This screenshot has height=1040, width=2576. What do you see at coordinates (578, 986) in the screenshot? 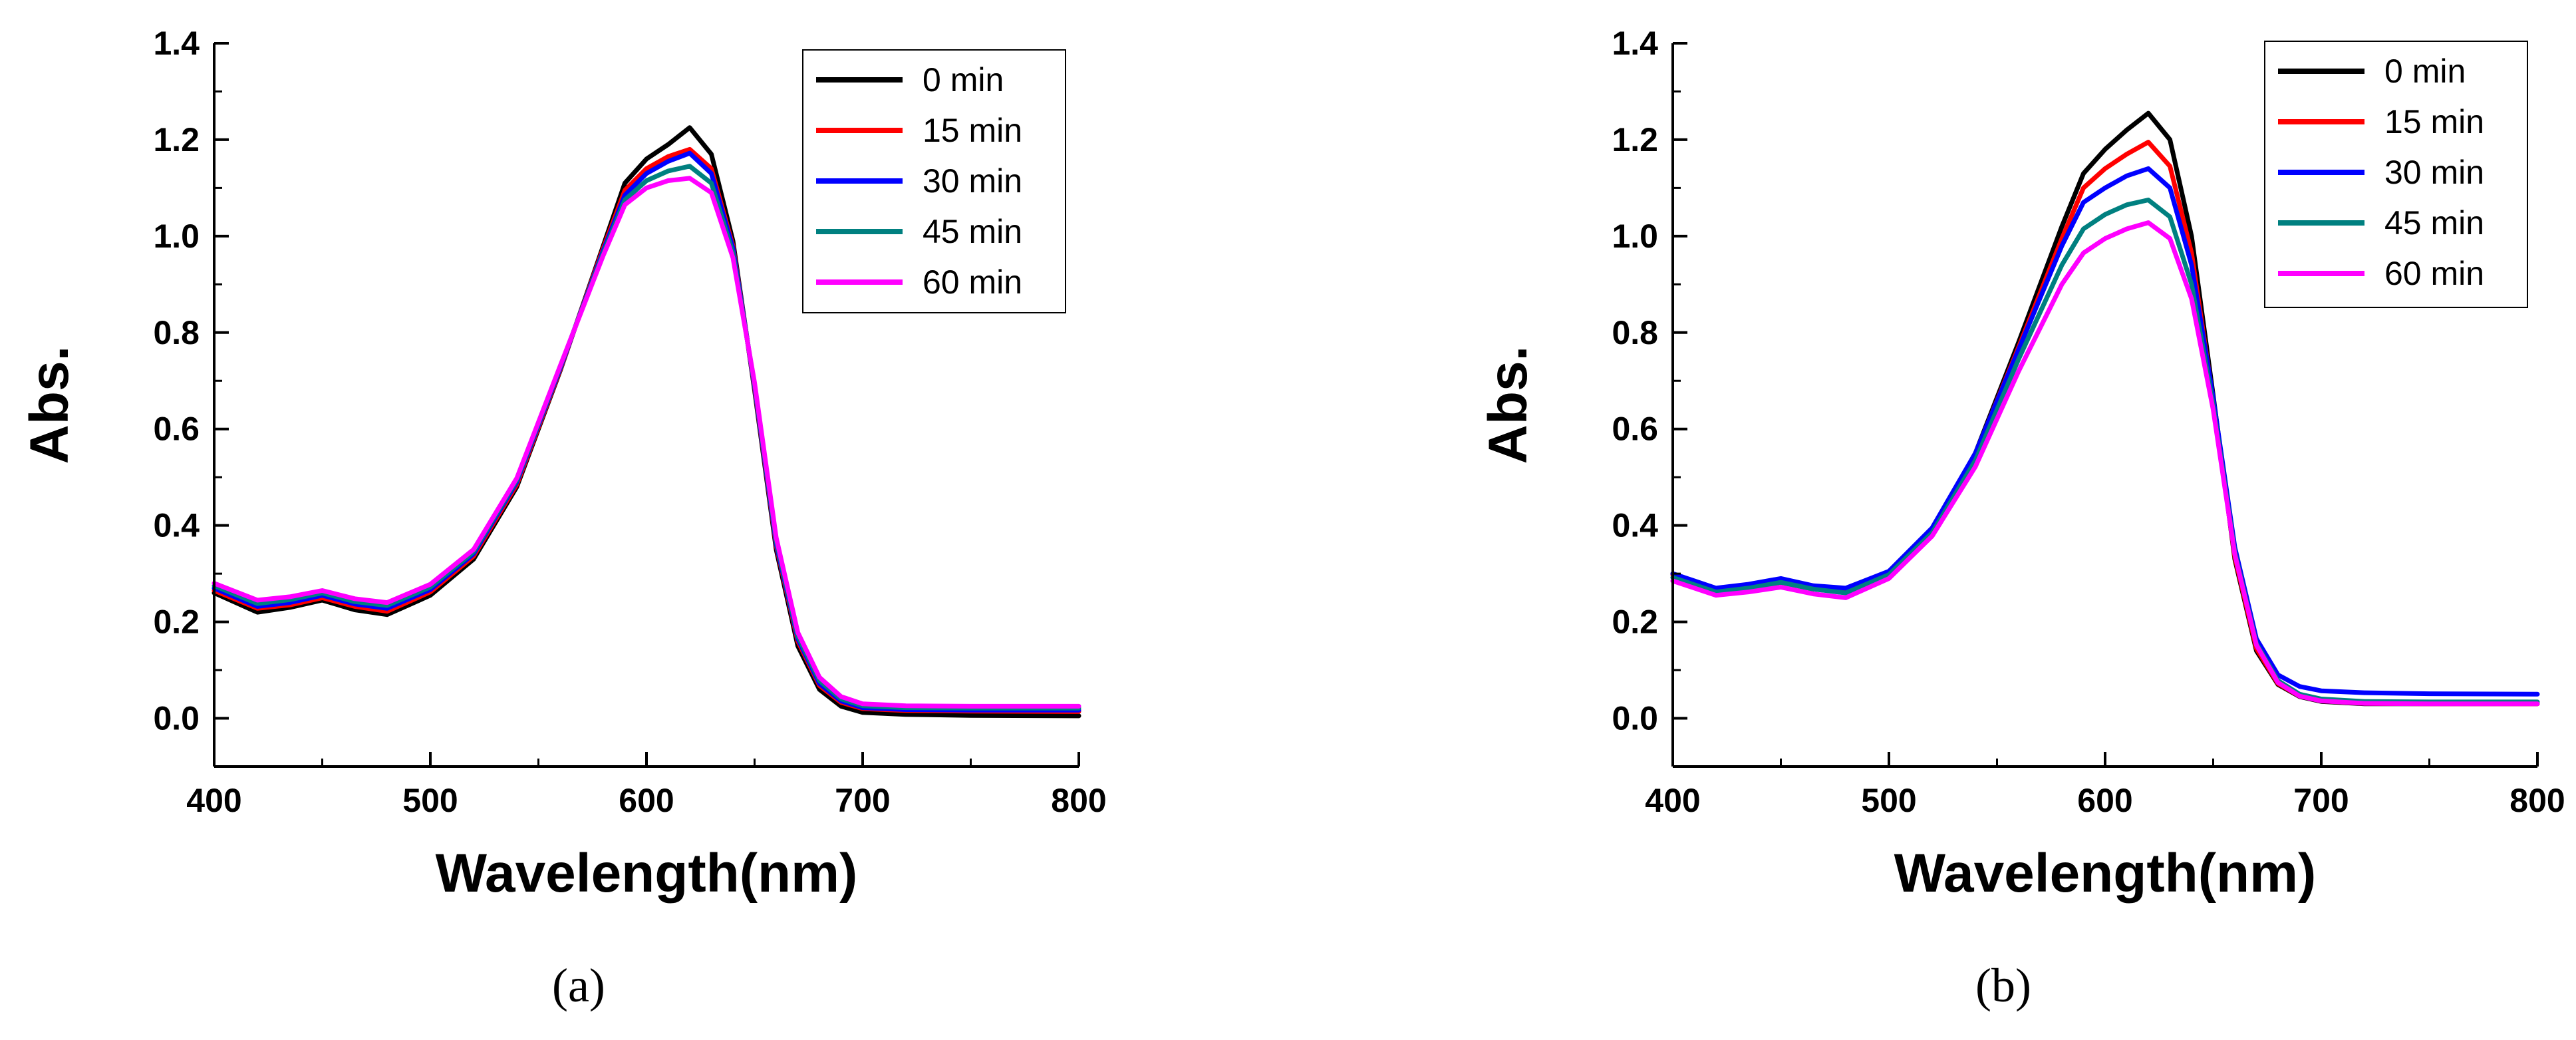
I see `caption-panel-a: (a)` at bounding box center [578, 986].